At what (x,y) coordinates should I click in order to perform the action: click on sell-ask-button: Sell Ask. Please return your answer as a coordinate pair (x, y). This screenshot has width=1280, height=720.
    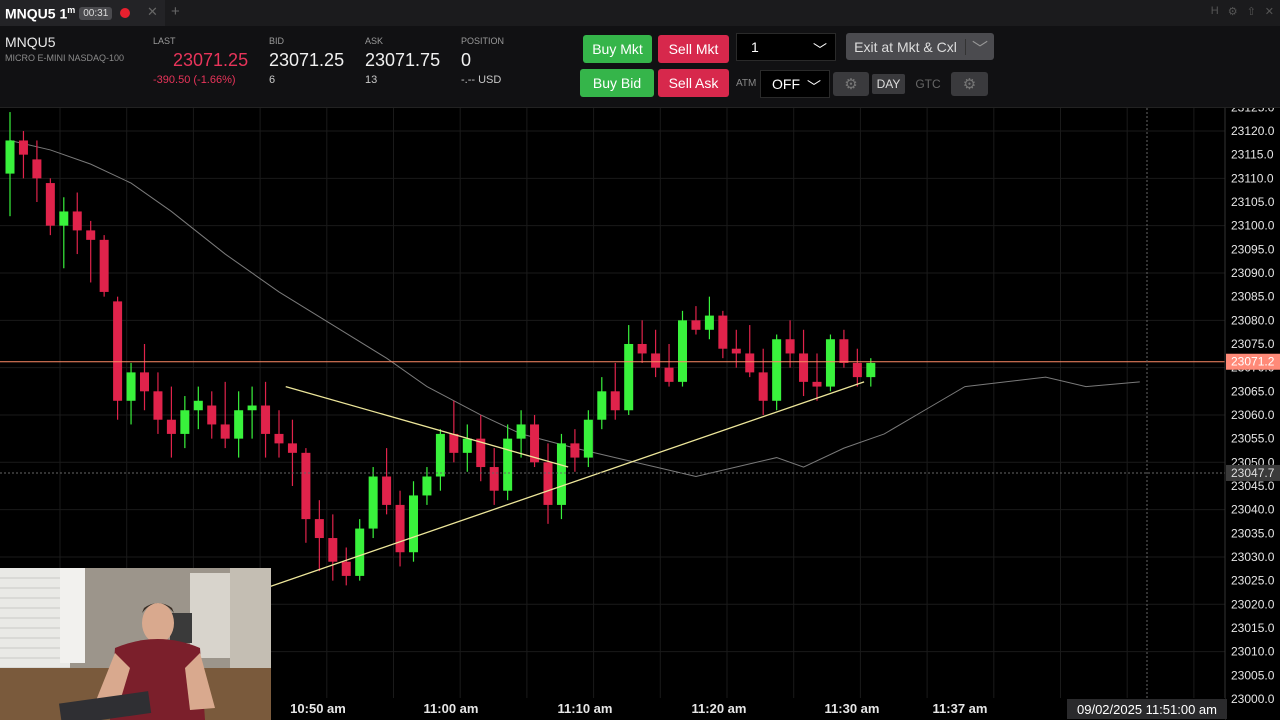
    Looking at the image, I should click on (693, 83).